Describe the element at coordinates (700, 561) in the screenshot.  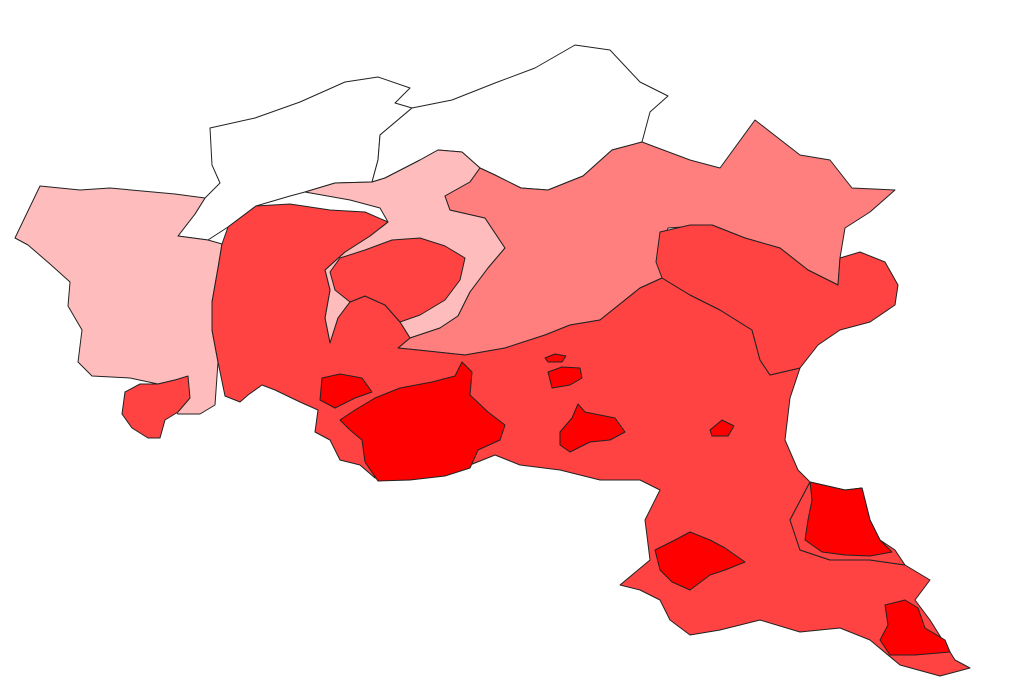
I see `region-city-south` at that location.